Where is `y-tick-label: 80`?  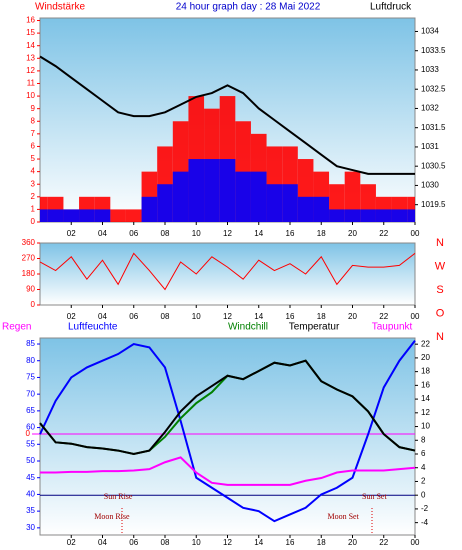 y-tick-label: 80 is located at coordinates (30, 360).